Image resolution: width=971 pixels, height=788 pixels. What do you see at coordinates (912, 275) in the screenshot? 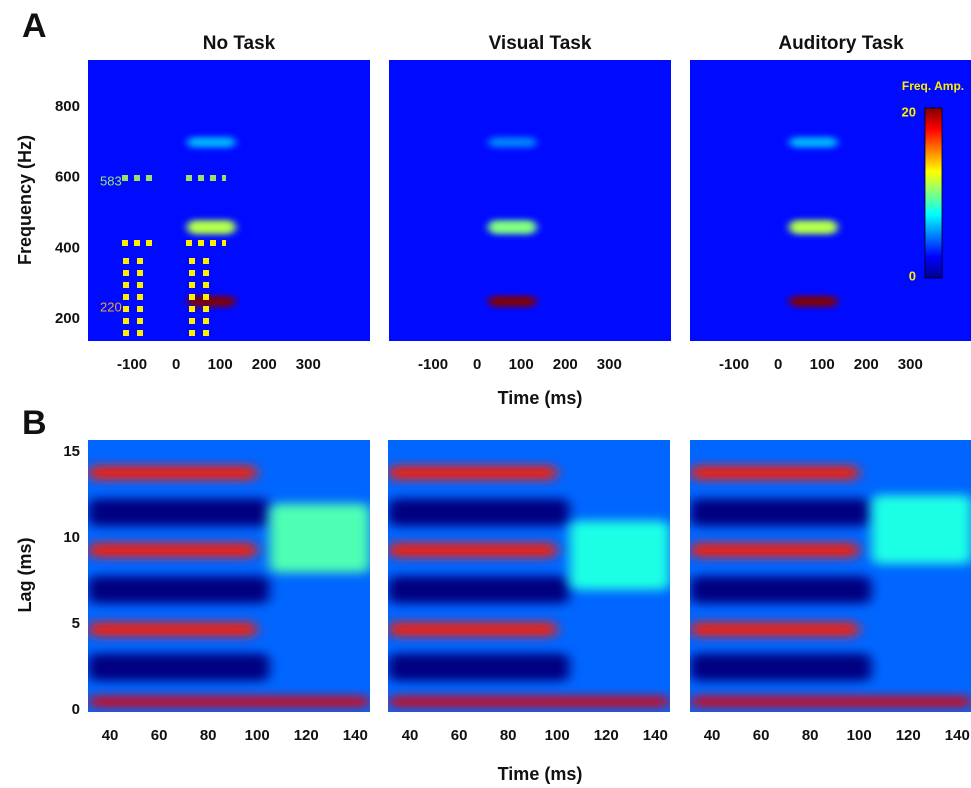
I see `colorbar-tick-label: 0` at bounding box center [912, 275].